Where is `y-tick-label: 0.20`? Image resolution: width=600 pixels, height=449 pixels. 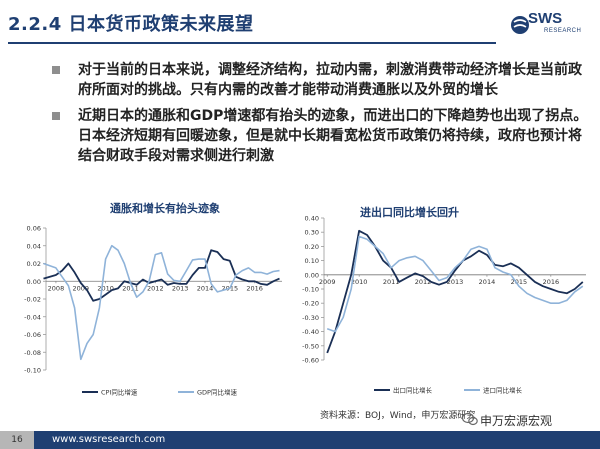
y-tick-label: 0.20 is located at coordinates (312, 247).